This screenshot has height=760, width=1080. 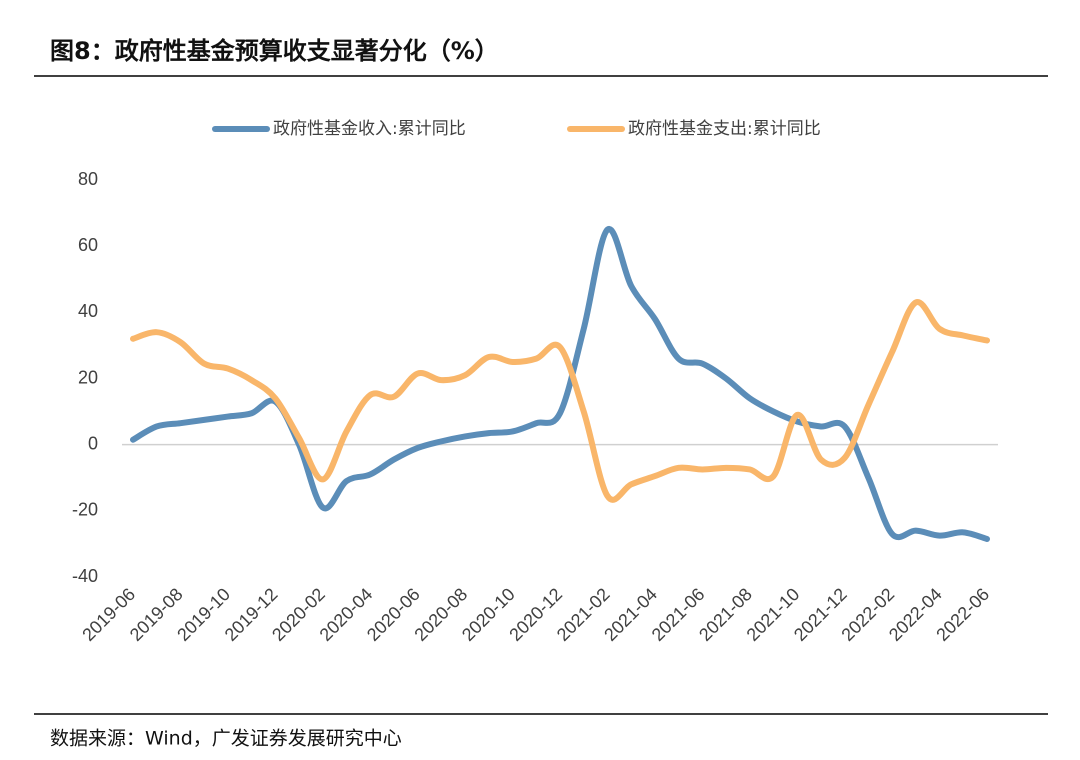 What do you see at coordinates (85, 576) in the screenshot?
I see `y-tick-label: -40` at bounding box center [85, 576].